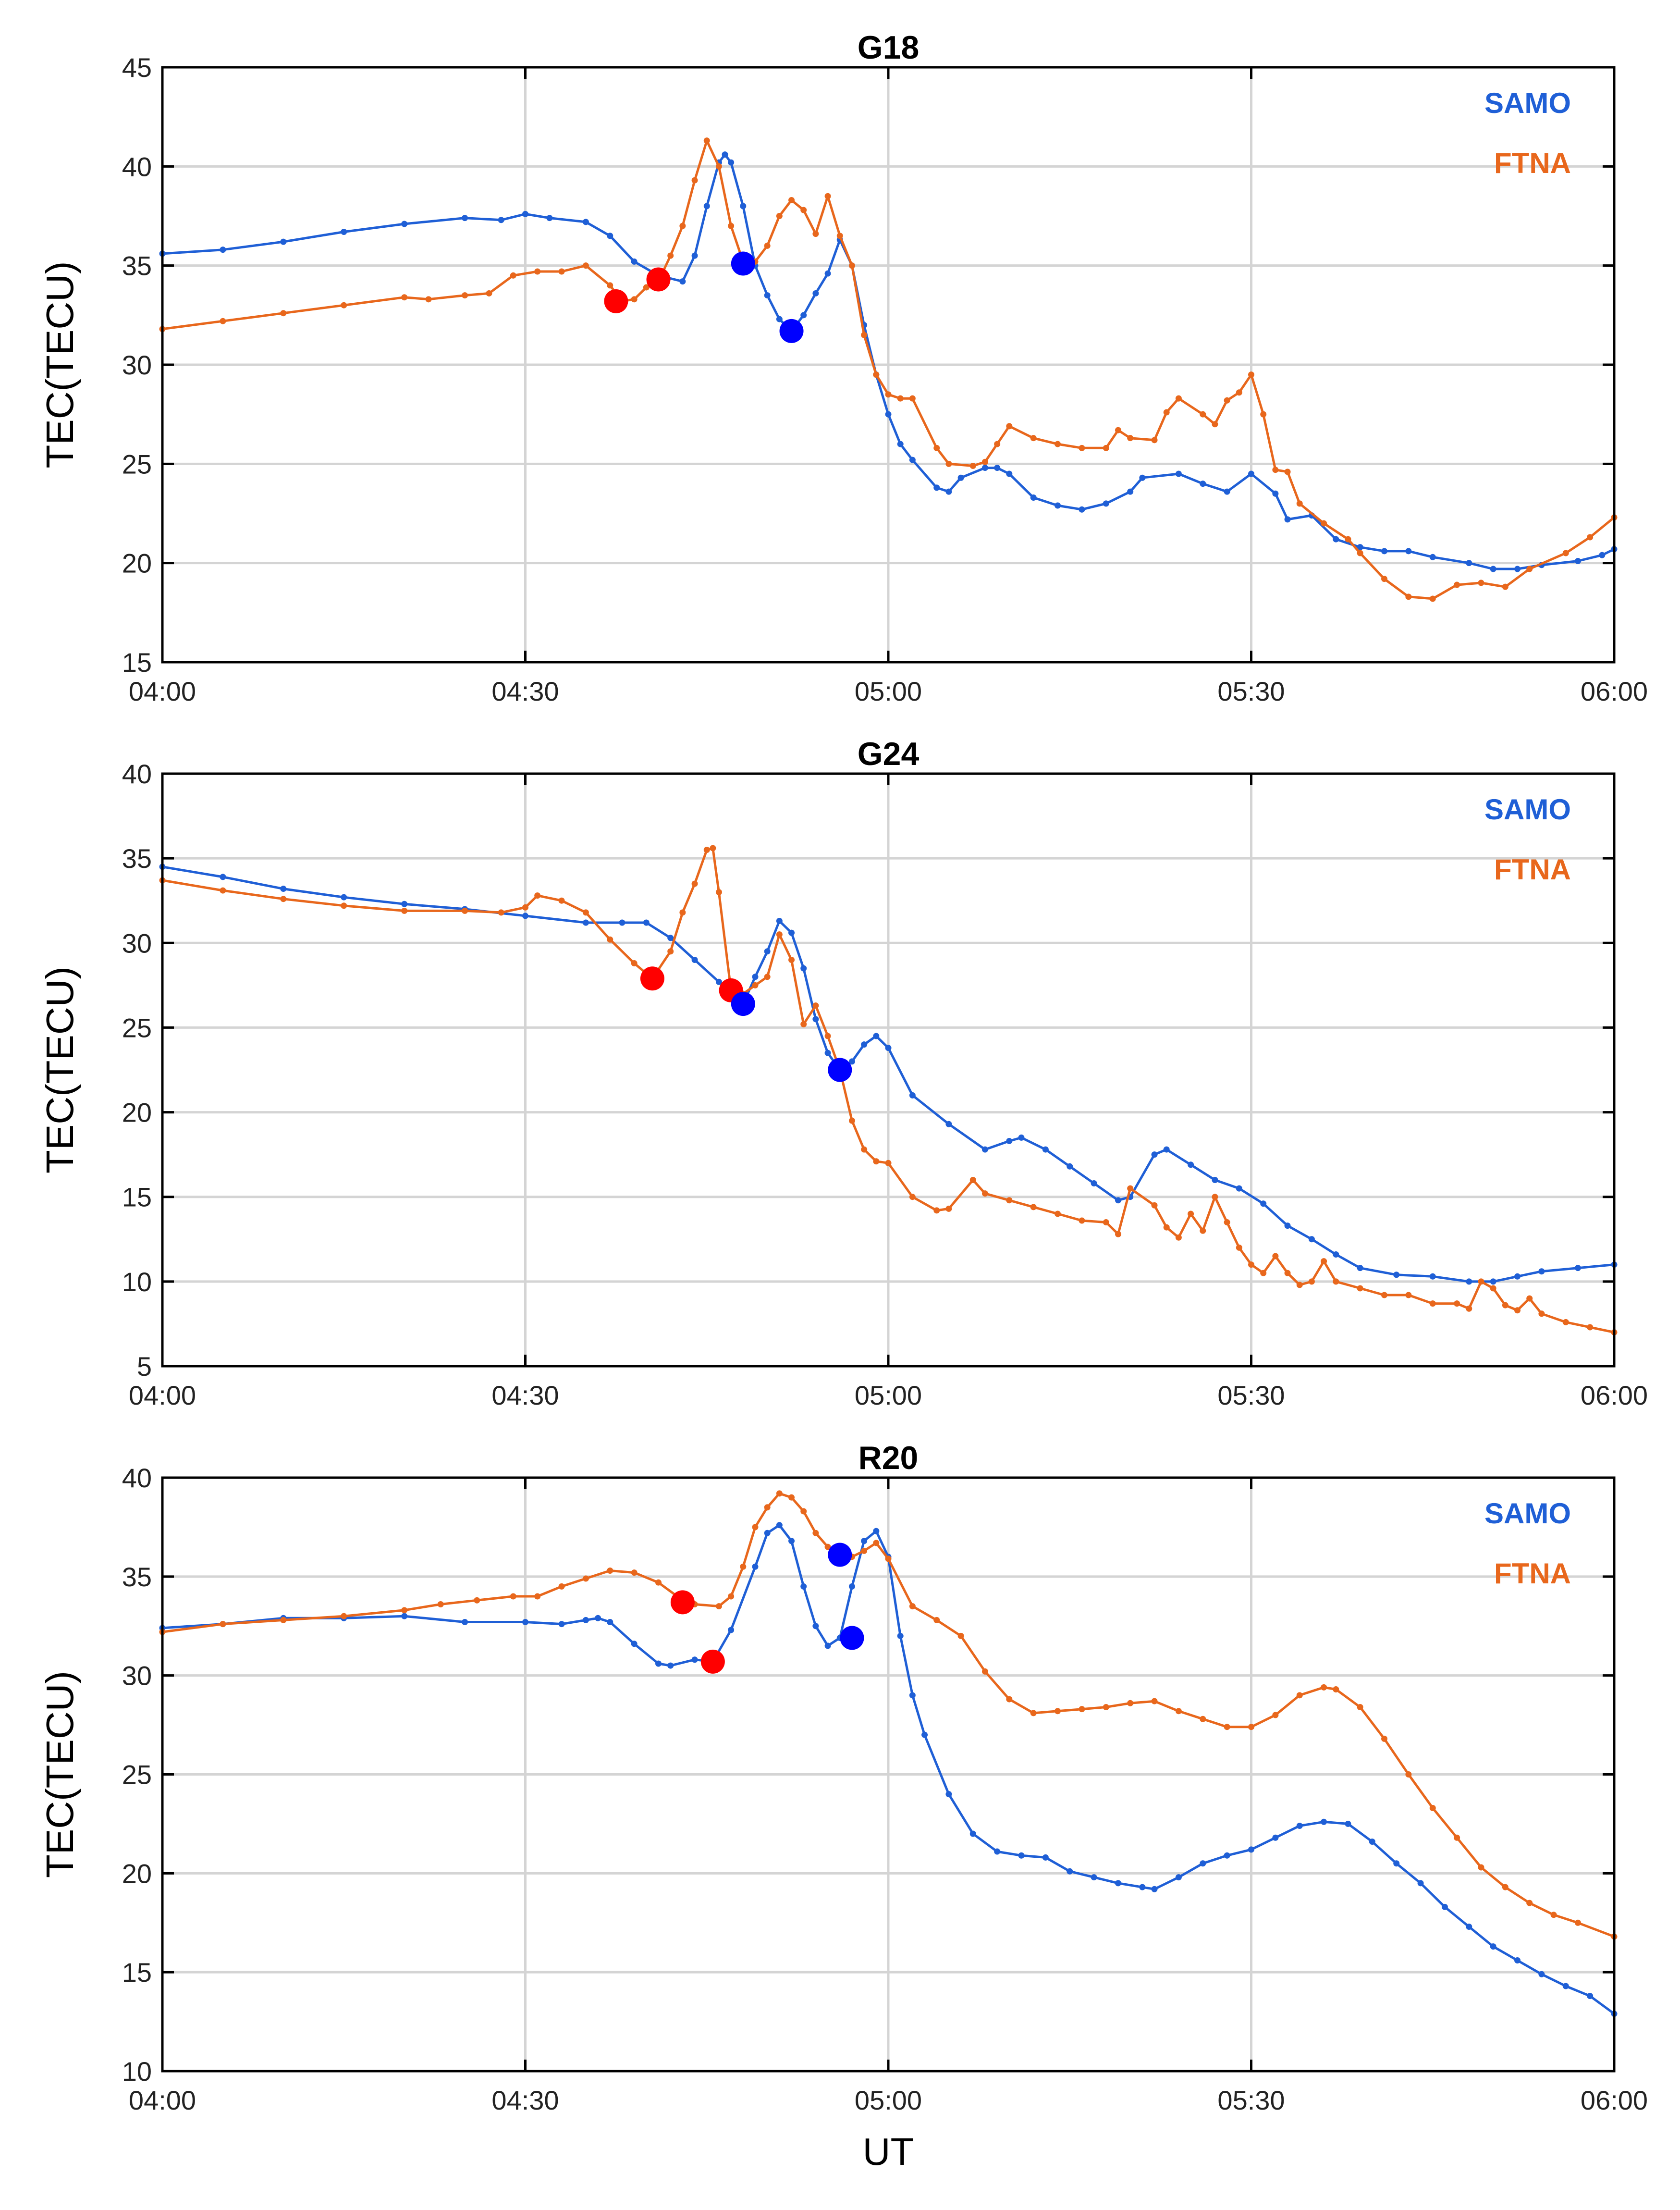  What do you see at coordinates (1614, 2100) in the screenshot?
I see `x-tick-label: 06:00` at bounding box center [1614, 2100].